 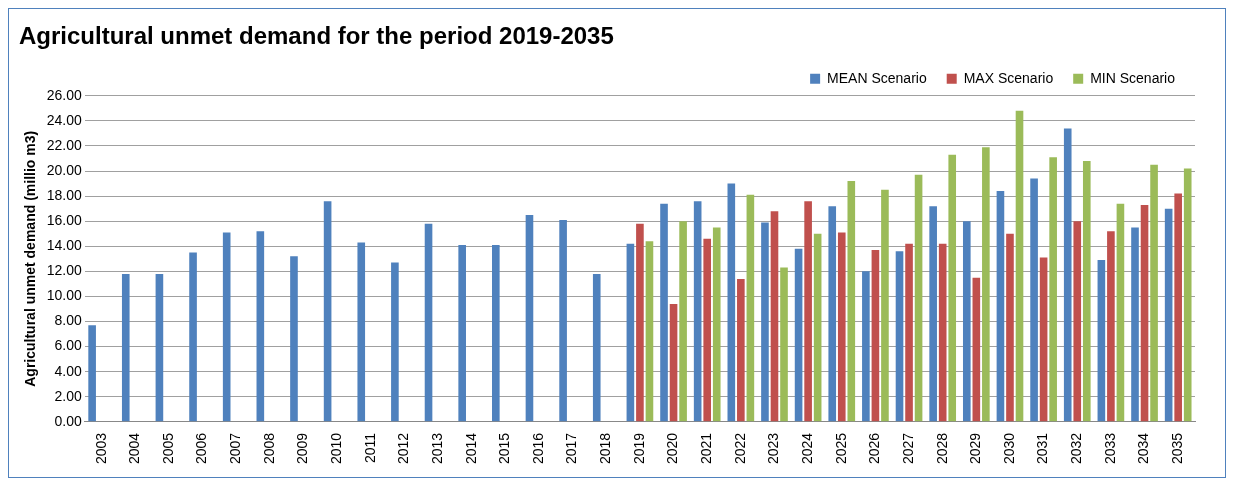 What do you see at coordinates (571, 448) in the screenshot?
I see `x-tick-label: 2017` at bounding box center [571, 448].